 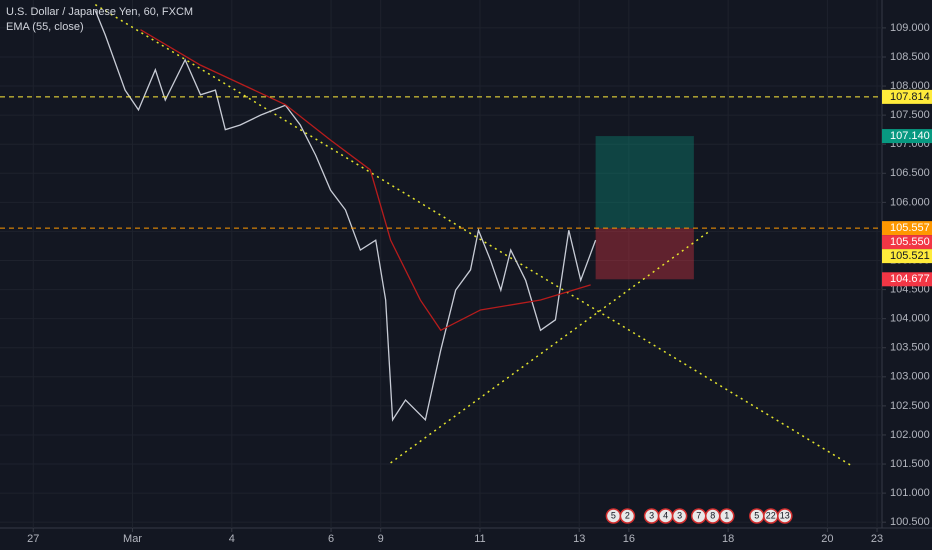 What do you see at coordinates (910, 202) in the screenshot?
I see `y-tick-label: 106.000` at bounding box center [910, 202].